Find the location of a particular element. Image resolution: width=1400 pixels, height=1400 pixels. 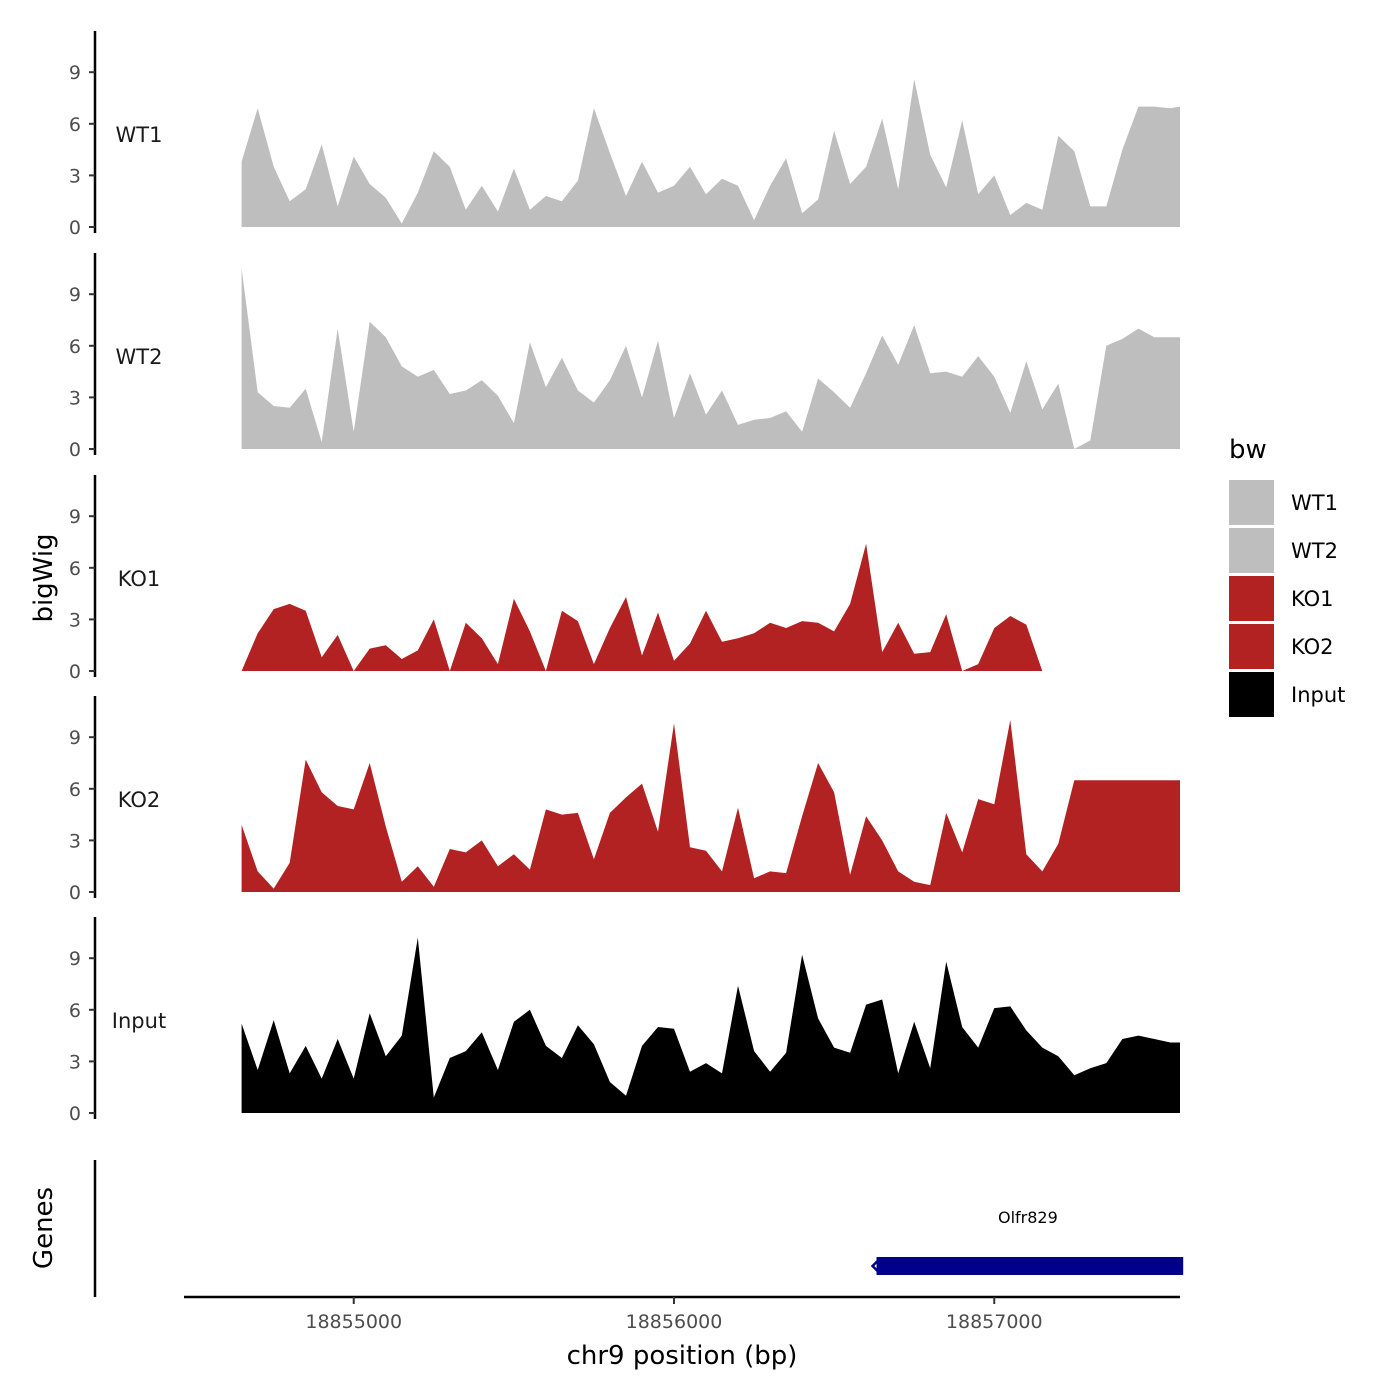

x-axis: 18855000 18856000 18857000 is located at coordinates (682, 1314).